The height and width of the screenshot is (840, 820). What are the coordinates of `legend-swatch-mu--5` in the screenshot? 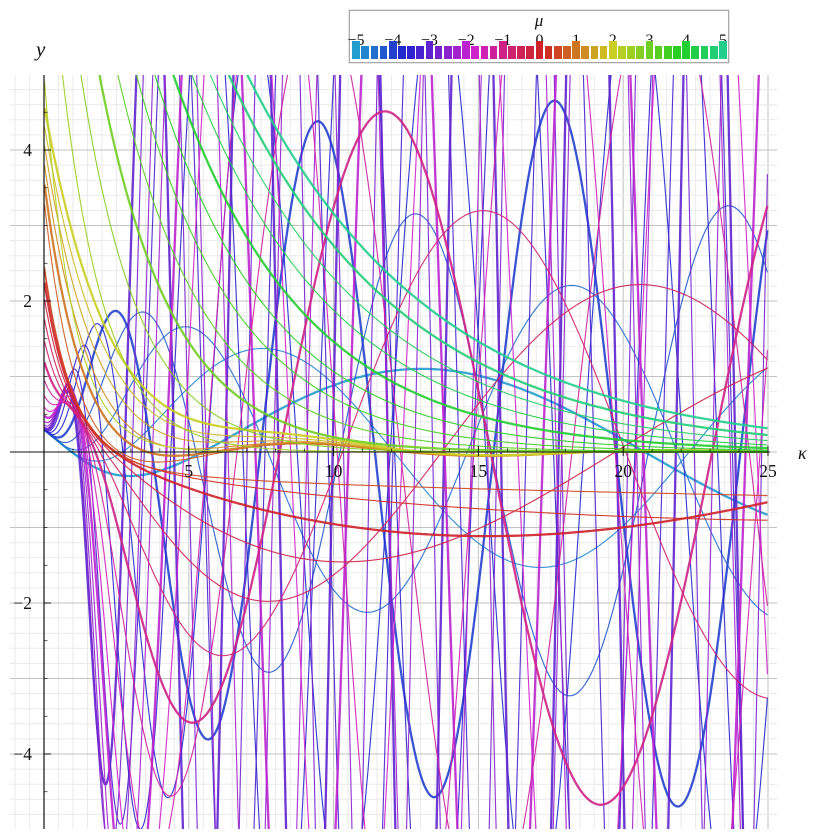 It's located at (356, 50).